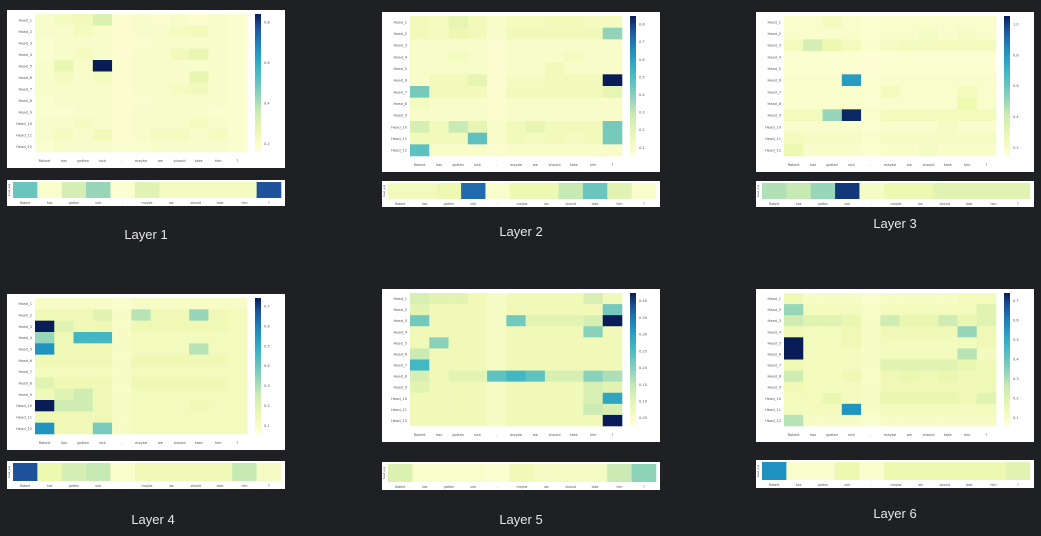 The image size is (1041, 536). Describe the element at coordinates (773, 421) in the screenshot. I see `head-tick-label: Head_12` at that location.